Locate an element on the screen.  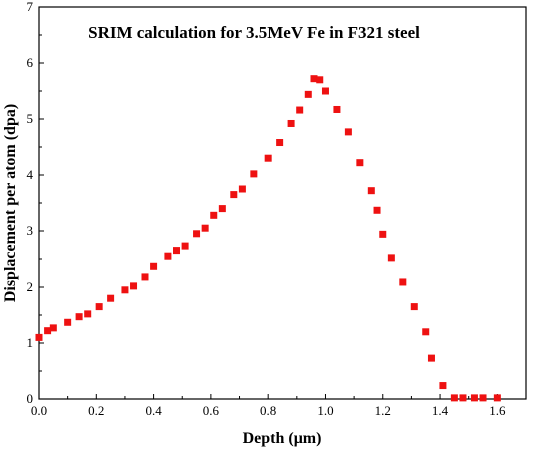
y-tick-label-6: 6 is located at coordinates (30, 62).